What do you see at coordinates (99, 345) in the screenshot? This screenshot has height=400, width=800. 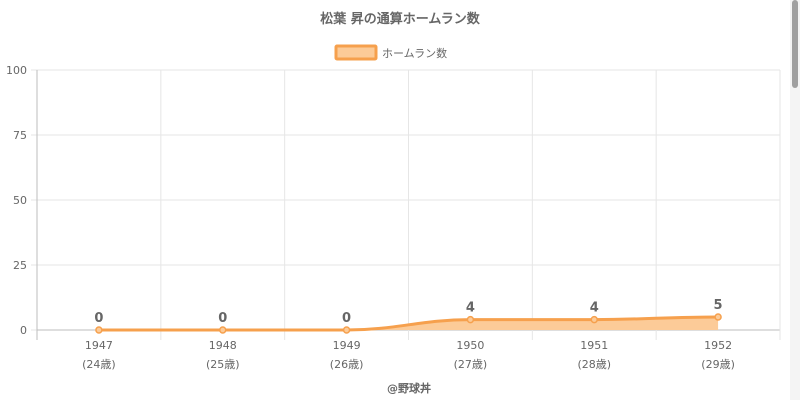 I see `x-tick-label: 1947` at bounding box center [99, 345].